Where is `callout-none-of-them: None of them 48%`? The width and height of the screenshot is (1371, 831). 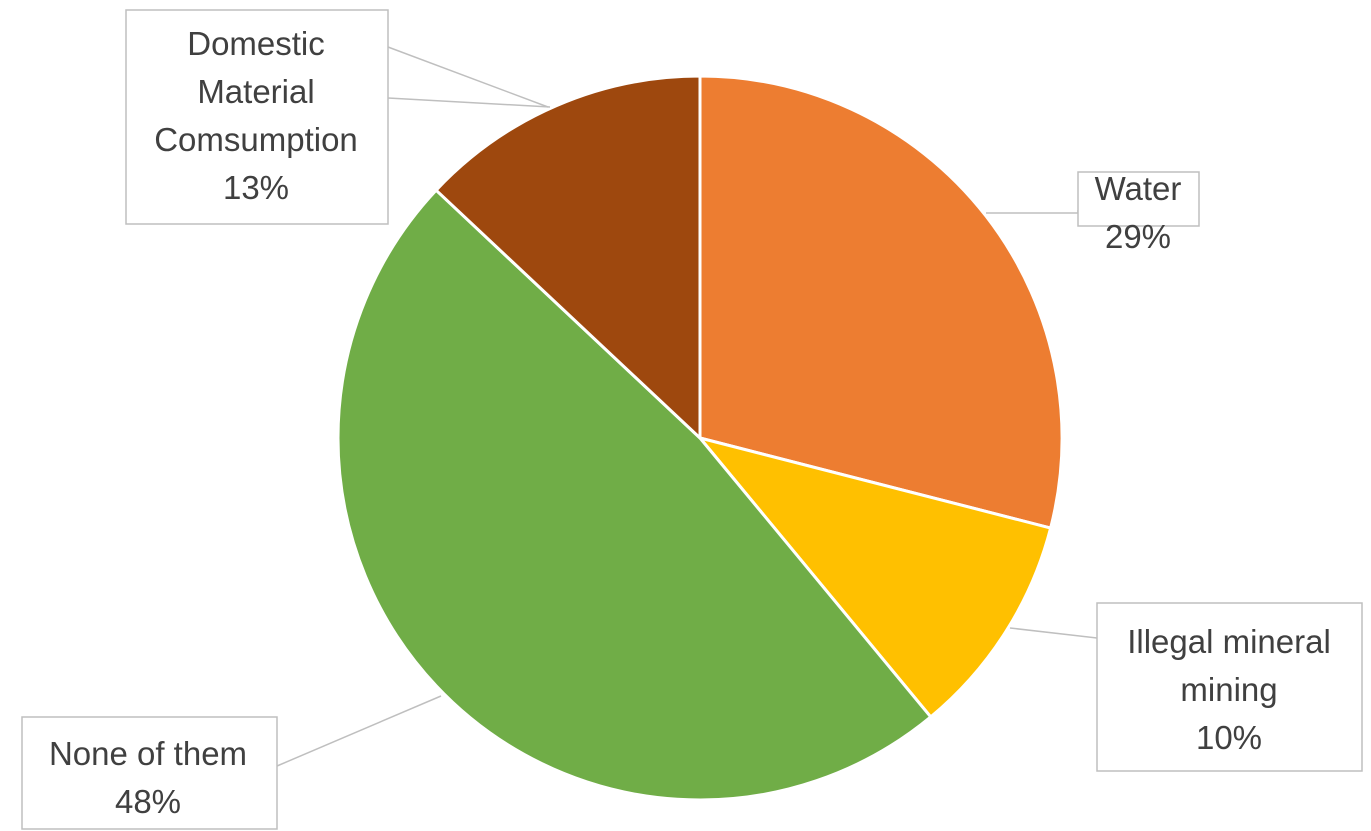
callout-none-of-them: None of them 48% is located at coordinates (231, 762).